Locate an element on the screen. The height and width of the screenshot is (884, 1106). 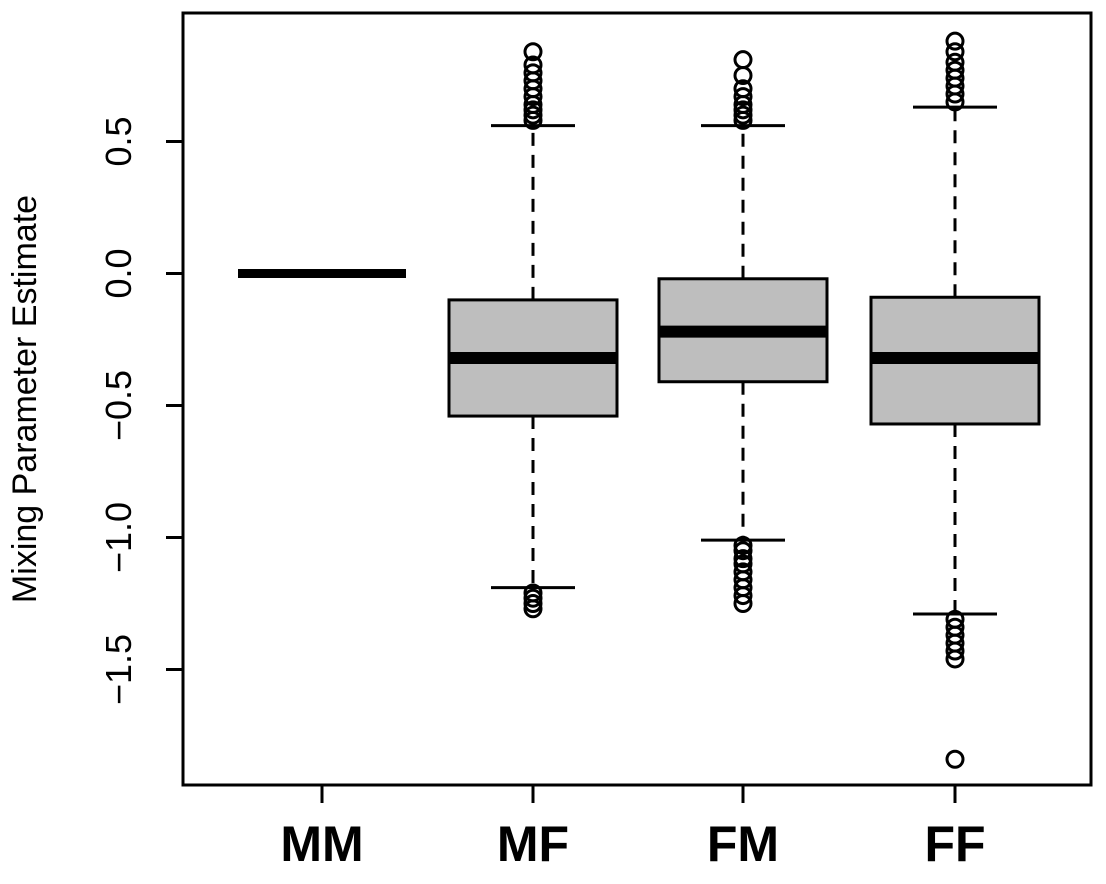
x-category-label: MF is located at coordinates (533, 844).